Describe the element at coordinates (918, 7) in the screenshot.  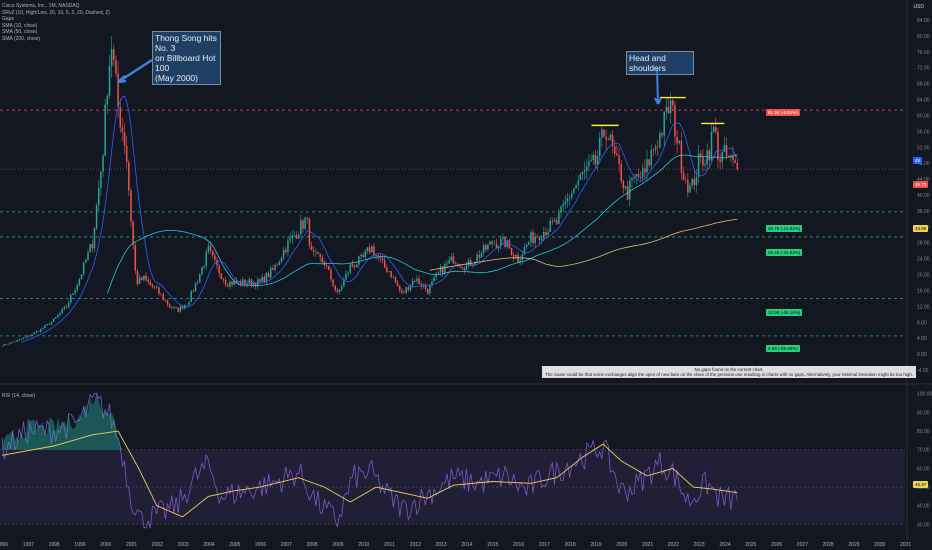
I see `currency-label: USD` at that location.